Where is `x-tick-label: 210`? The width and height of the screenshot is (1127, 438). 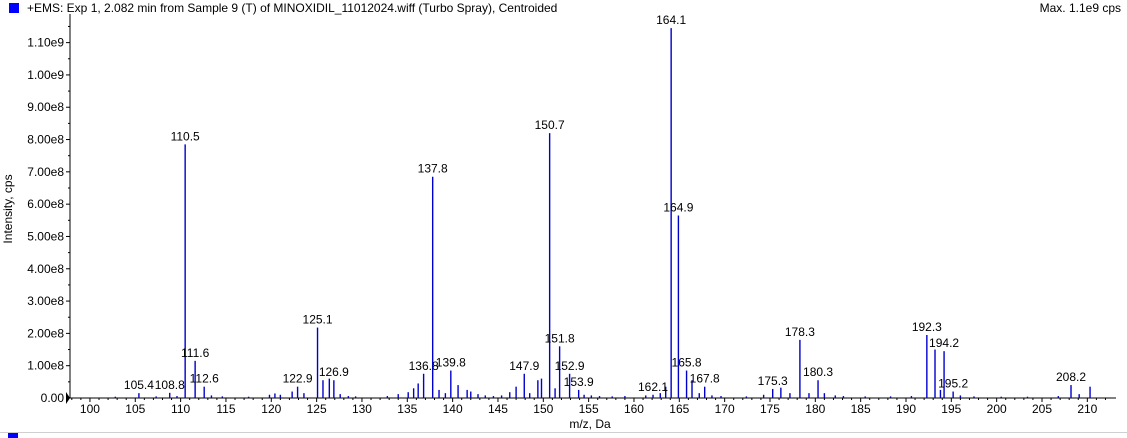 x-tick-label: 210 is located at coordinates (1087, 409).